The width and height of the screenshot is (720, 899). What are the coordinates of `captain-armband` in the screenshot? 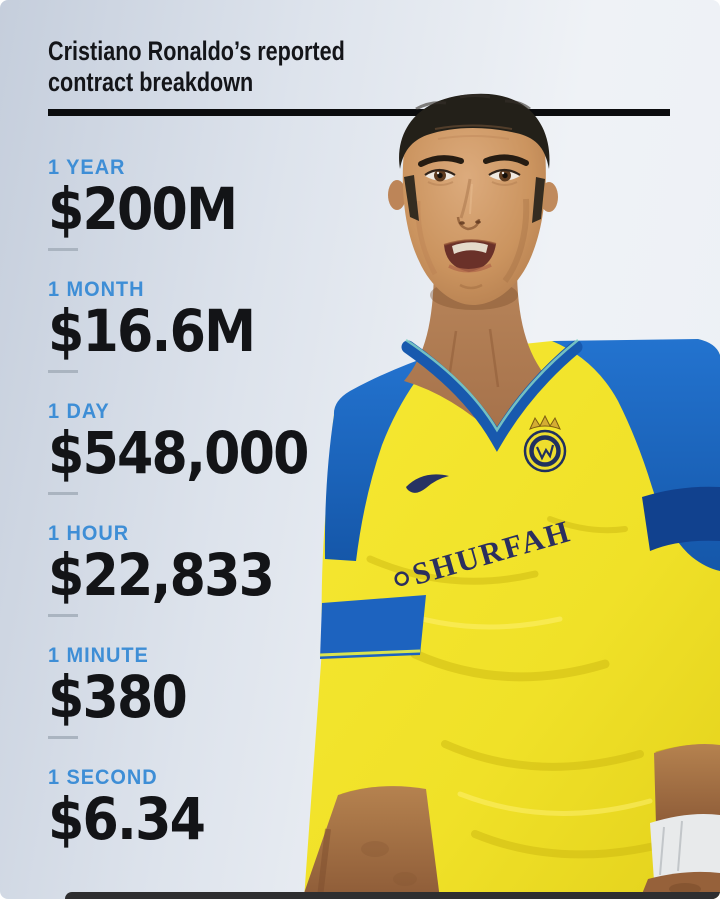 It's located at (373, 627).